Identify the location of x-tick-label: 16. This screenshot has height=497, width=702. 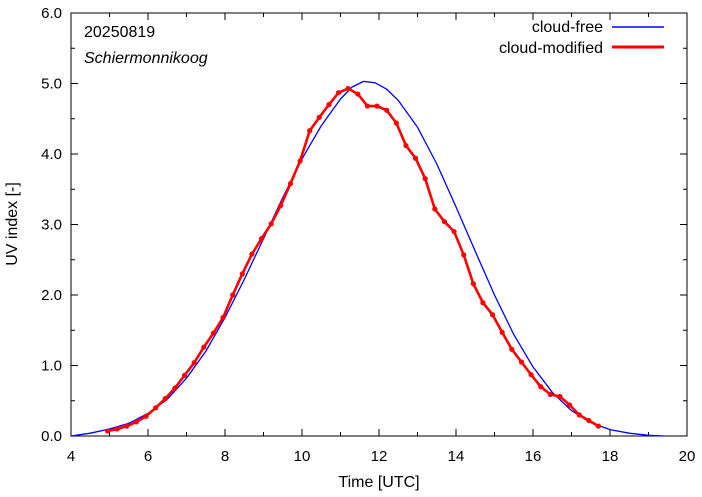
(533, 456).